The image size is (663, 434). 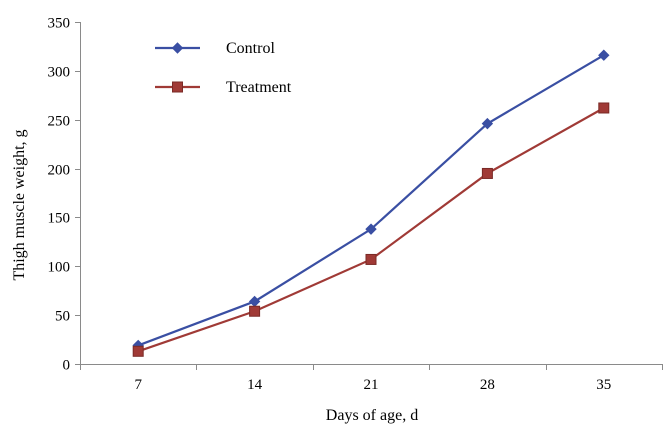 I want to click on legend-label: Treatment, so click(x=259, y=87).